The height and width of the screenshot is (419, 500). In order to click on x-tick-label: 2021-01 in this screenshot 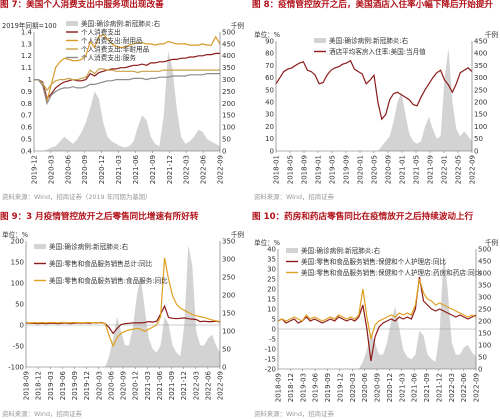, I will do `click(403, 169)`.